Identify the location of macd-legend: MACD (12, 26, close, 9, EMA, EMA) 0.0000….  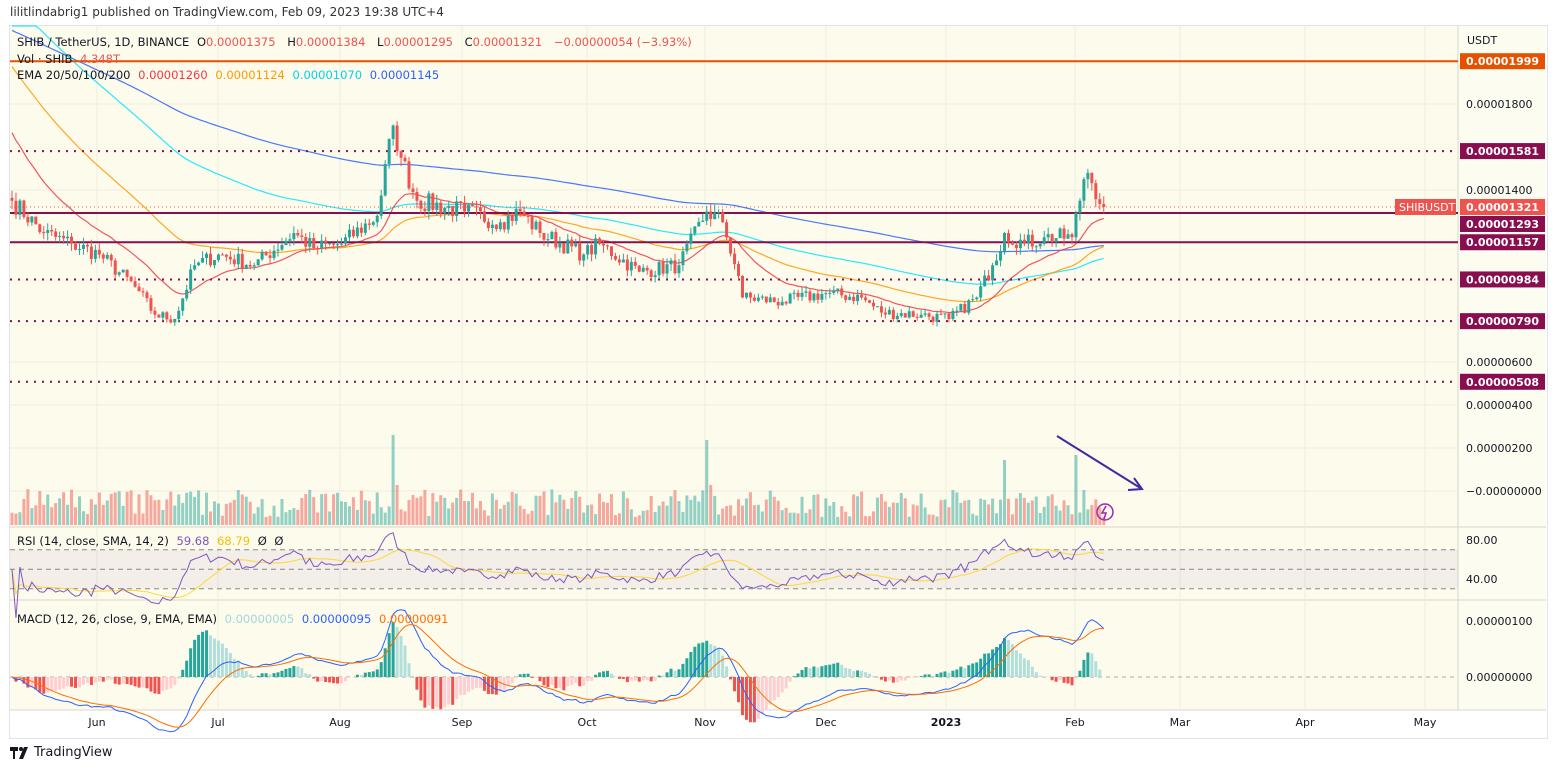
(235, 619).